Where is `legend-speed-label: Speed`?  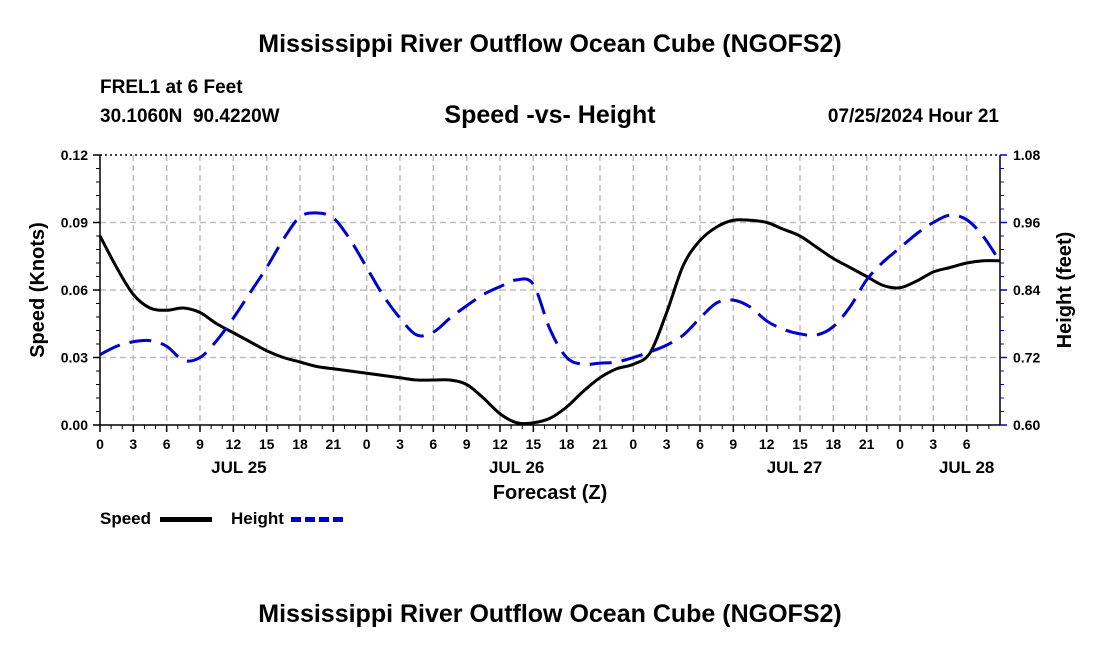
legend-speed-label: Speed is located at coordinates (126, 518).